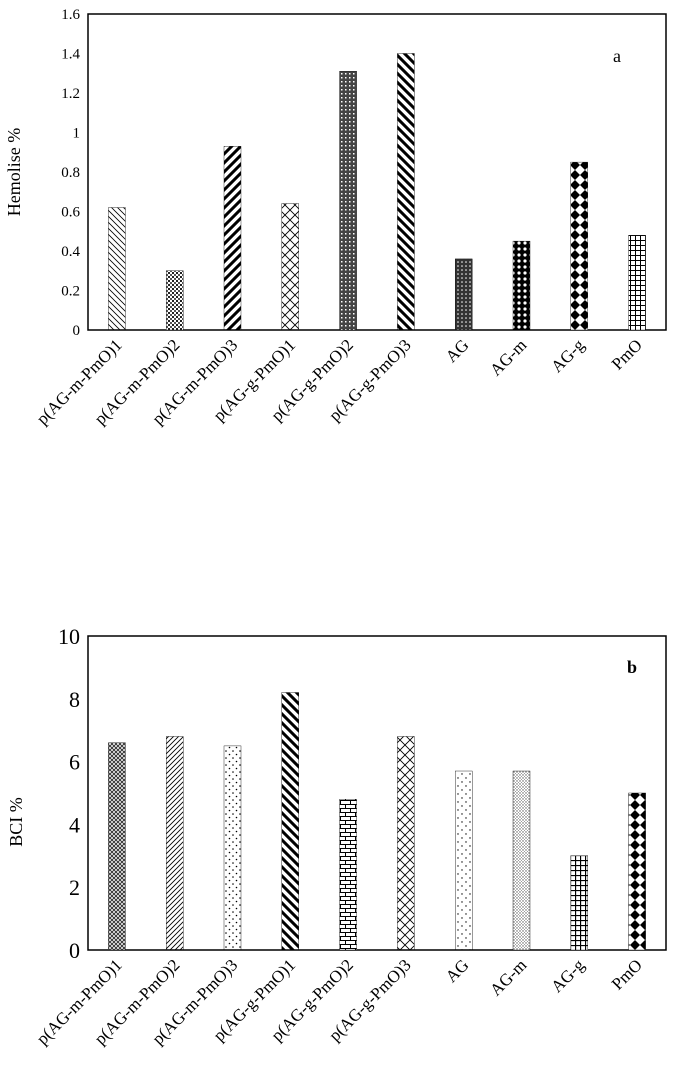 The width and height of the screenshot is (677, 1085). Describe the element at coordinates (70, 15) in the screenshot. I see `y-tick-label: 1.6` at that location.